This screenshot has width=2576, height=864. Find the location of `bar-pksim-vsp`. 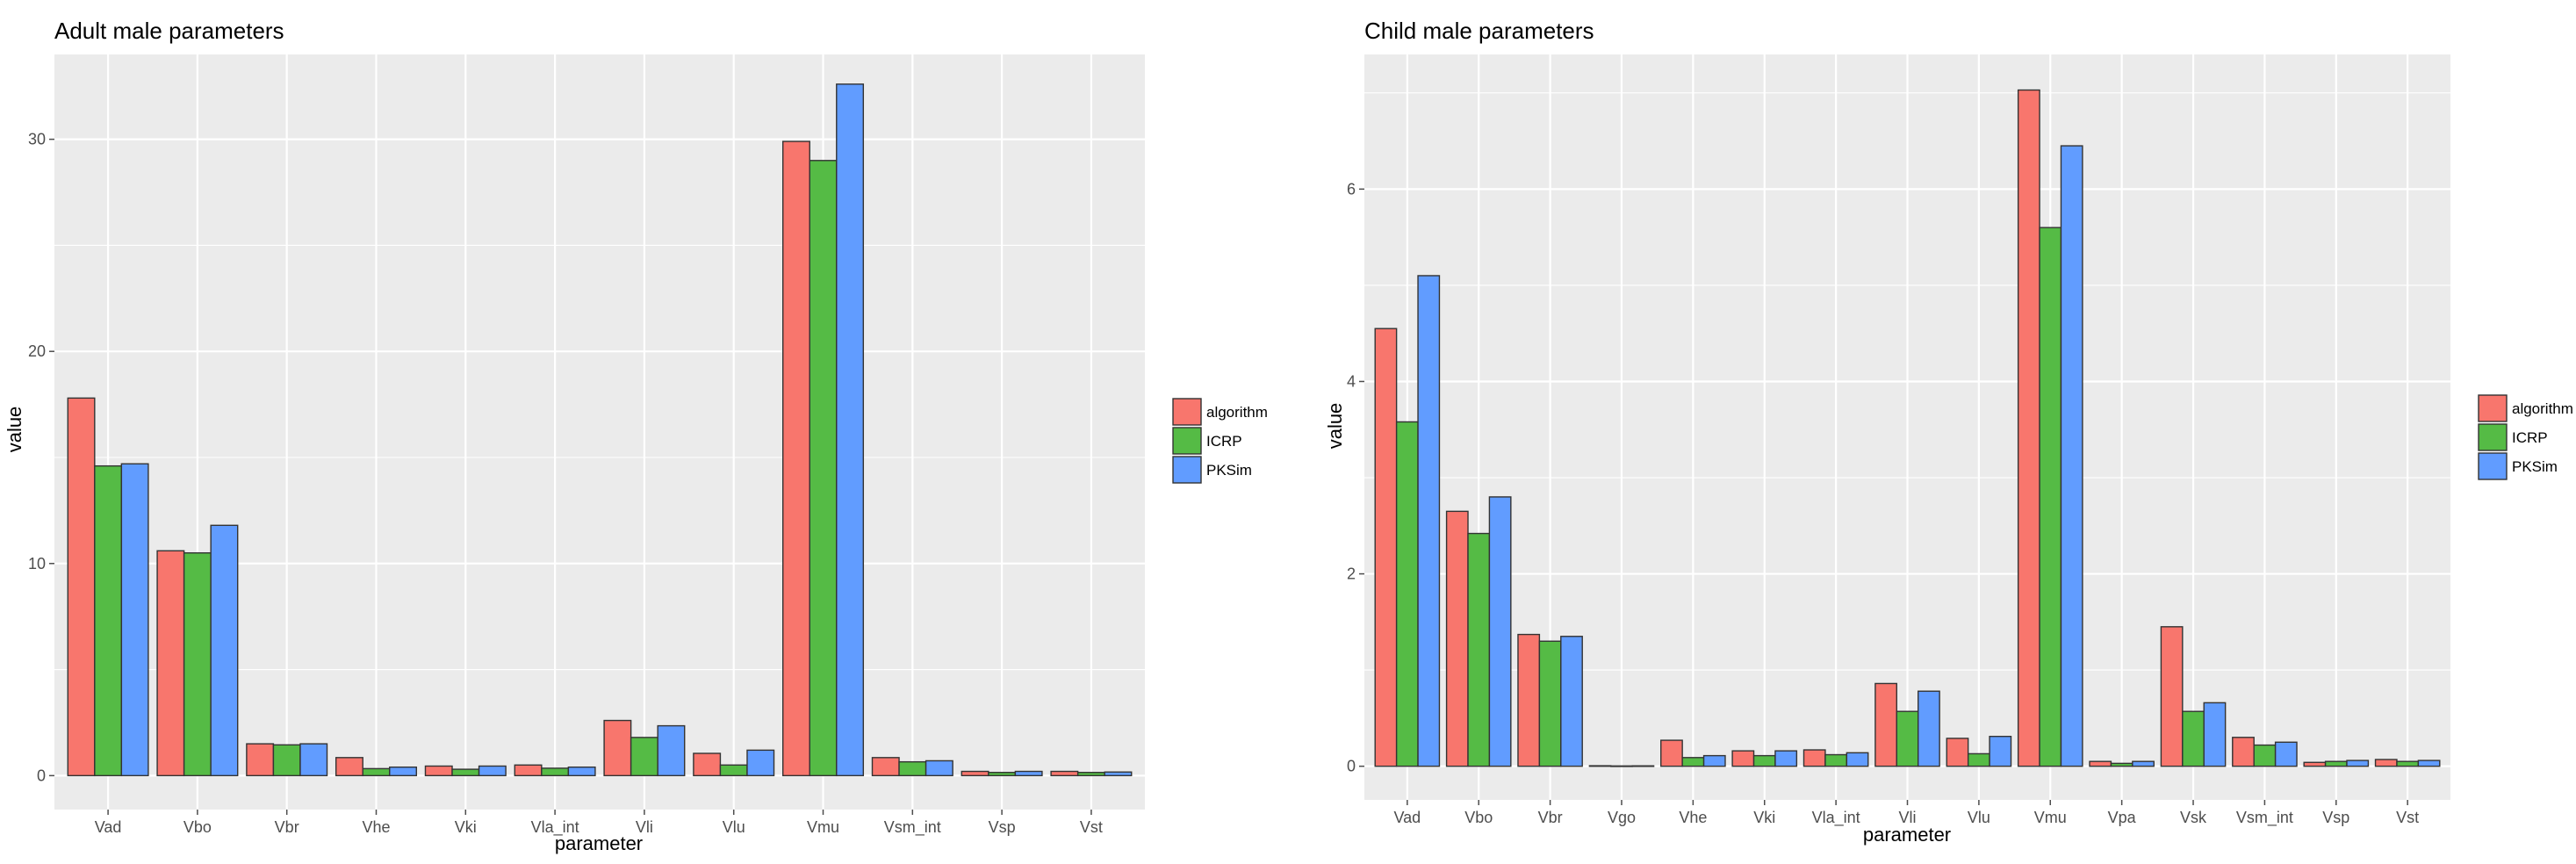

bar-pksim-vsp is located at coordinates (1028, 773).